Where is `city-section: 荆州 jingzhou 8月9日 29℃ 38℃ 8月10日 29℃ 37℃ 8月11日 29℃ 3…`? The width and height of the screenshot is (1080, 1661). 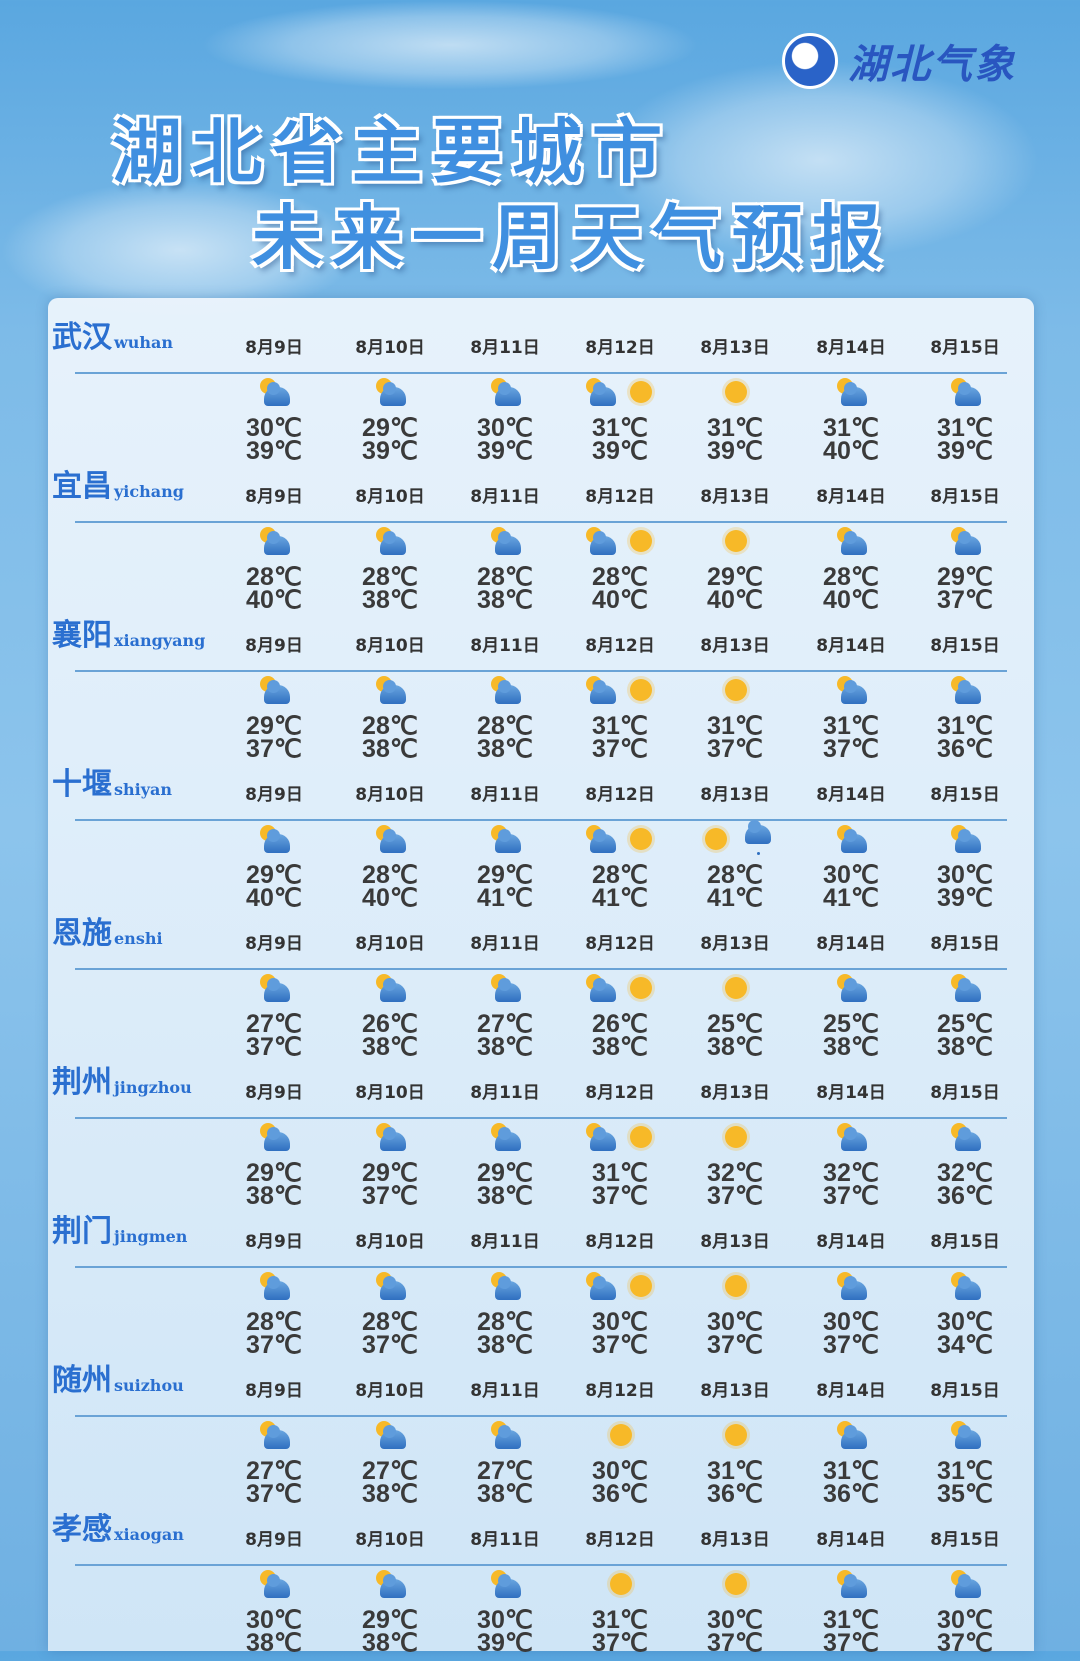
city-section: 荆州 jingzhou 8月9日 29℃ 38℃ 8月10日 29℃ 37℃ 8月11日 29℃ 3… is located at coordinates (541, 1139).